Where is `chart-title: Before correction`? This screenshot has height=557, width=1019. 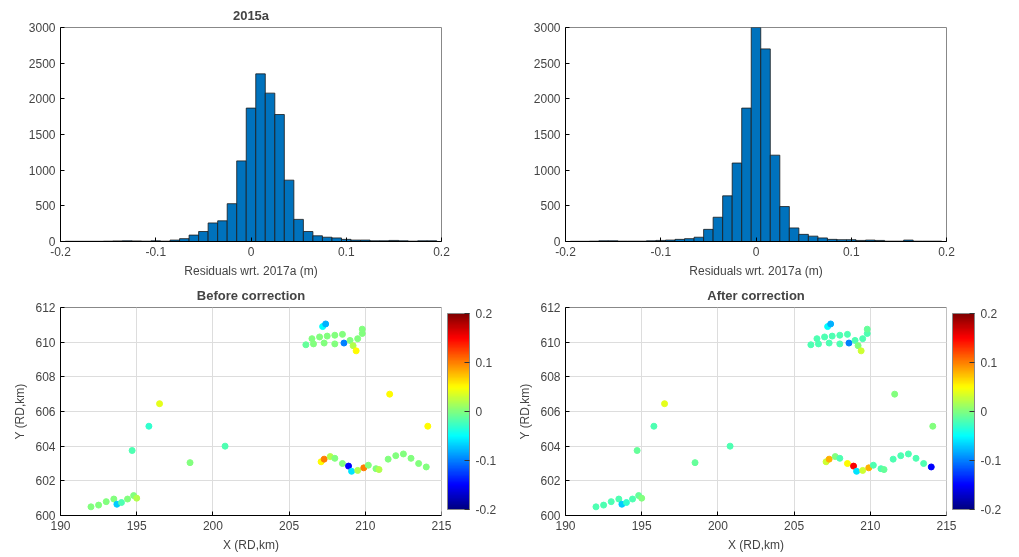
chart-title: Before correction is located at coordinates (251, 295).